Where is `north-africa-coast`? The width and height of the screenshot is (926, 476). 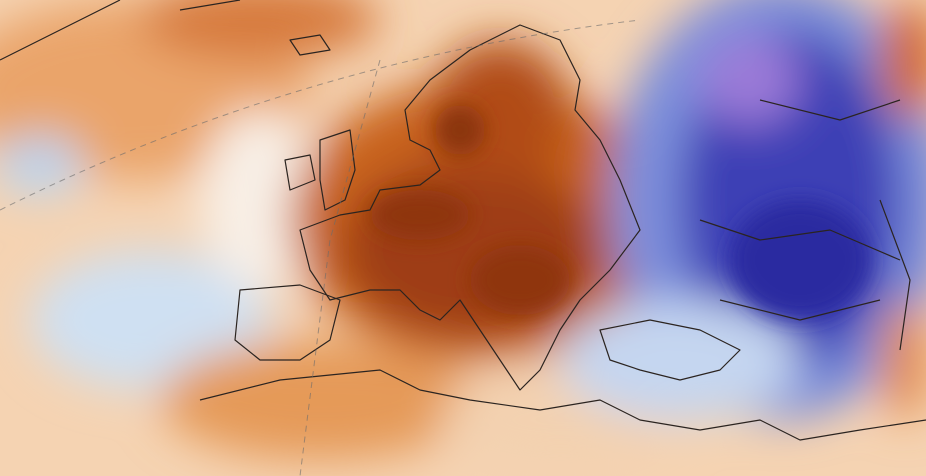
north-africa-coast is located at coordinates (562, 405).